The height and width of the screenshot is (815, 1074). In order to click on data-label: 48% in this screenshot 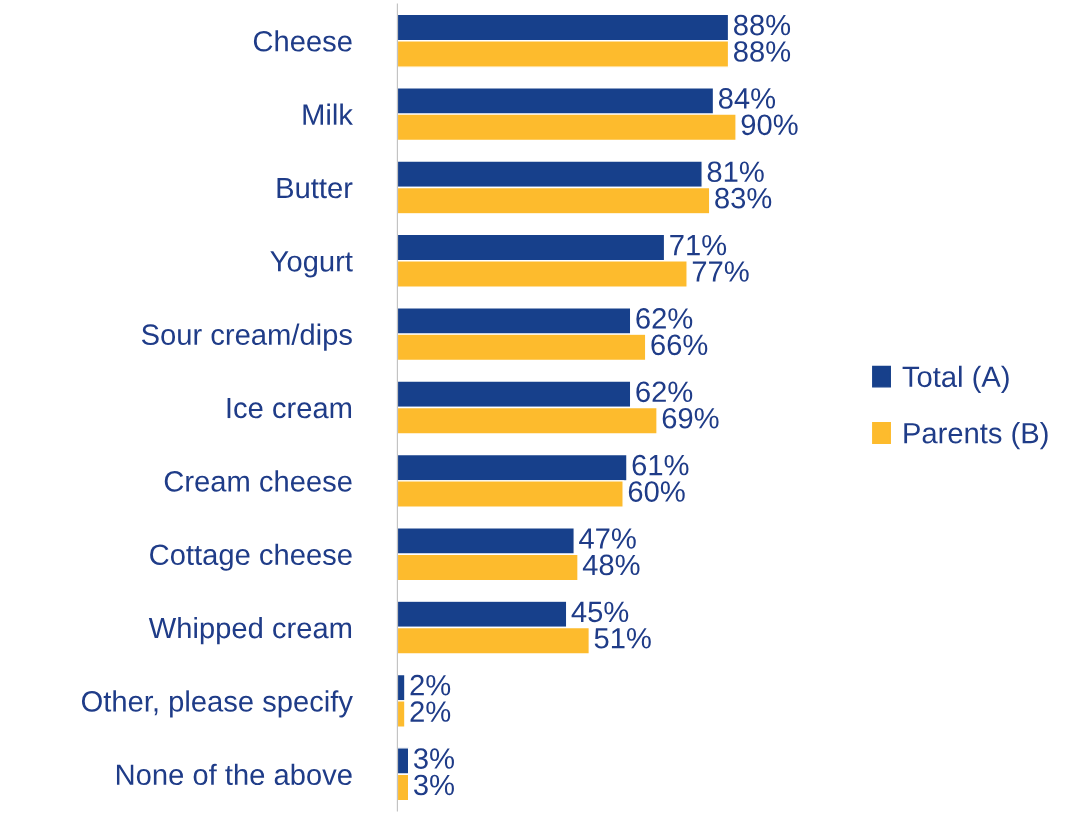, I will do `click(611, 565)`.